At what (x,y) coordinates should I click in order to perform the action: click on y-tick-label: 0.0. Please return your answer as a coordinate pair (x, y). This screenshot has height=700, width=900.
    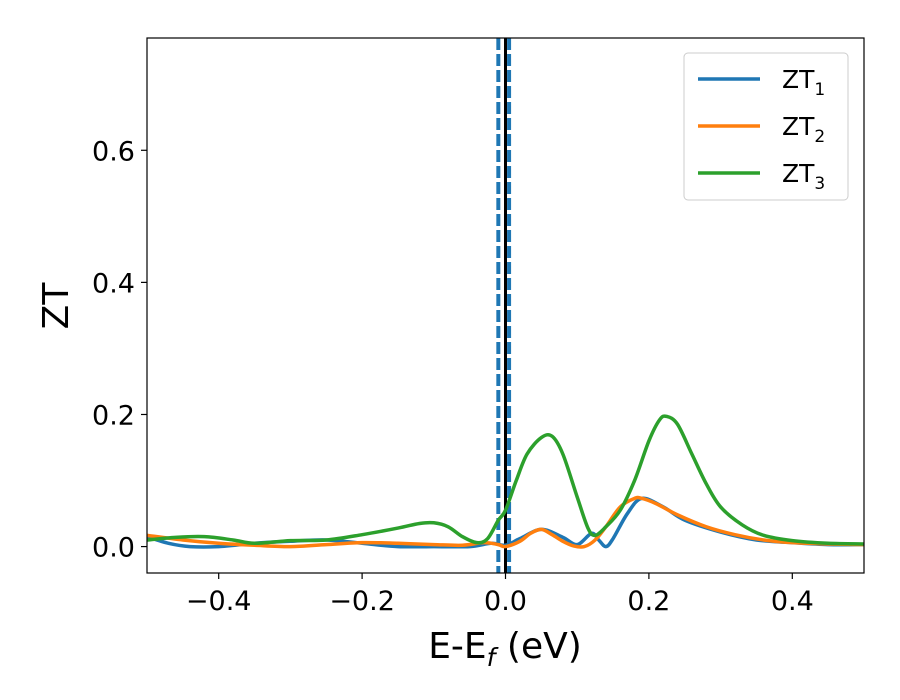
    Looking at the image, I should click on (113, 548).